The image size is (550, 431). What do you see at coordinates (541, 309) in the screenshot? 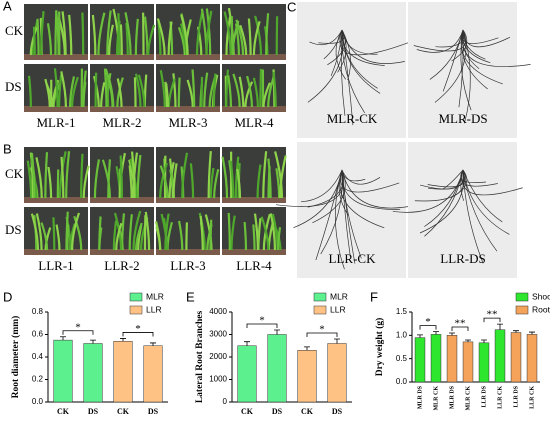
I see `legend-label: Root` at bounding box center [541, 309].